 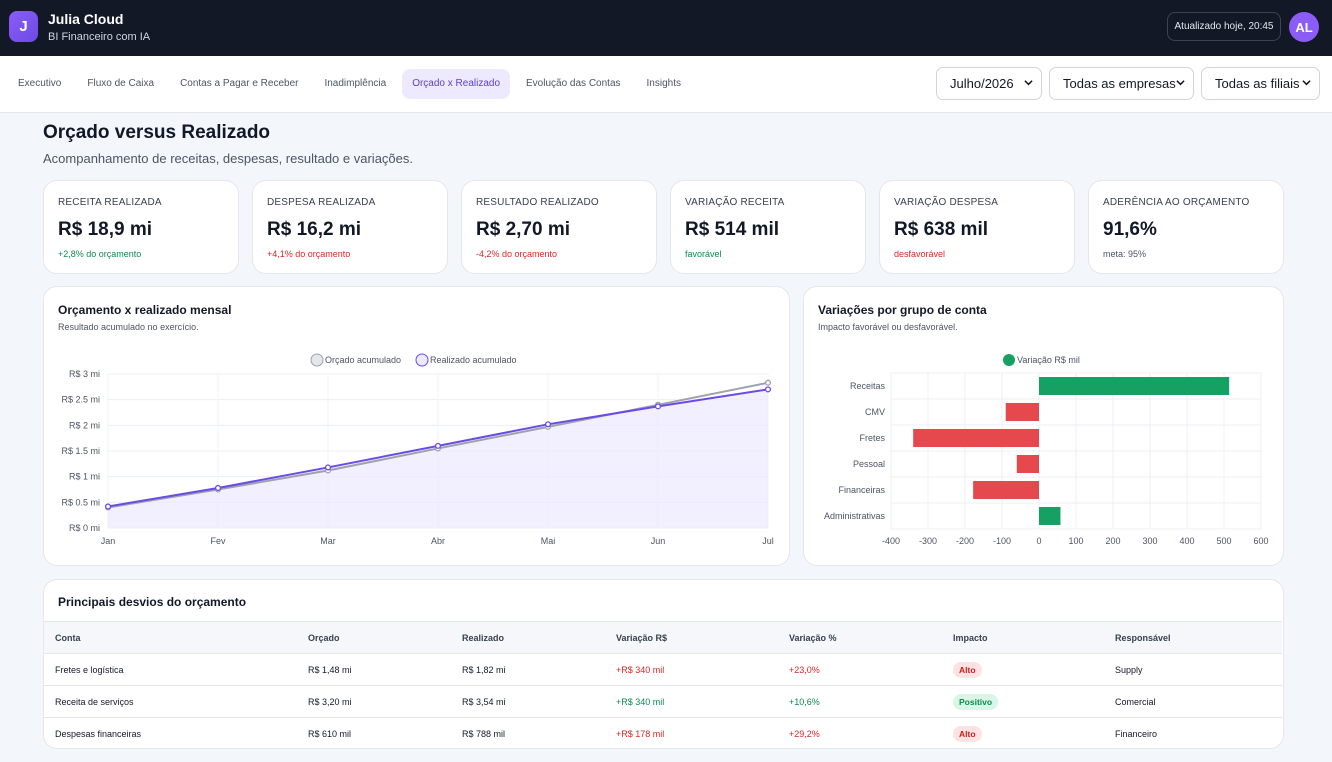 I want to click on cell-variacao-pct: +29,2%, so click(x=804, y=733).